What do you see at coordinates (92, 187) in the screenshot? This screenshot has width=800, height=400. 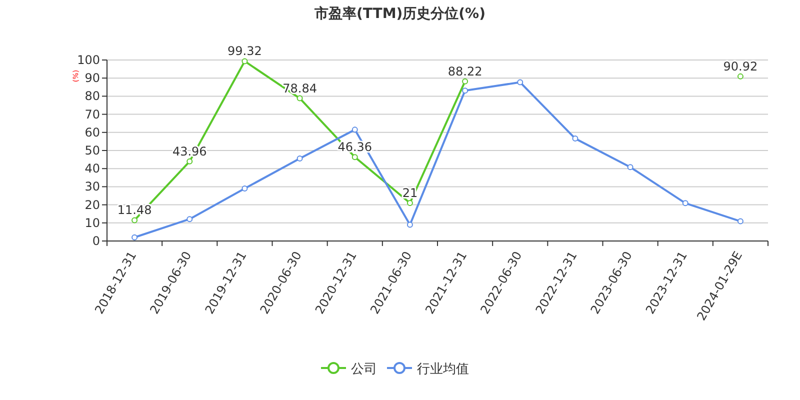 I see `y-tick-label: 30` at bounding box center [92, 187].